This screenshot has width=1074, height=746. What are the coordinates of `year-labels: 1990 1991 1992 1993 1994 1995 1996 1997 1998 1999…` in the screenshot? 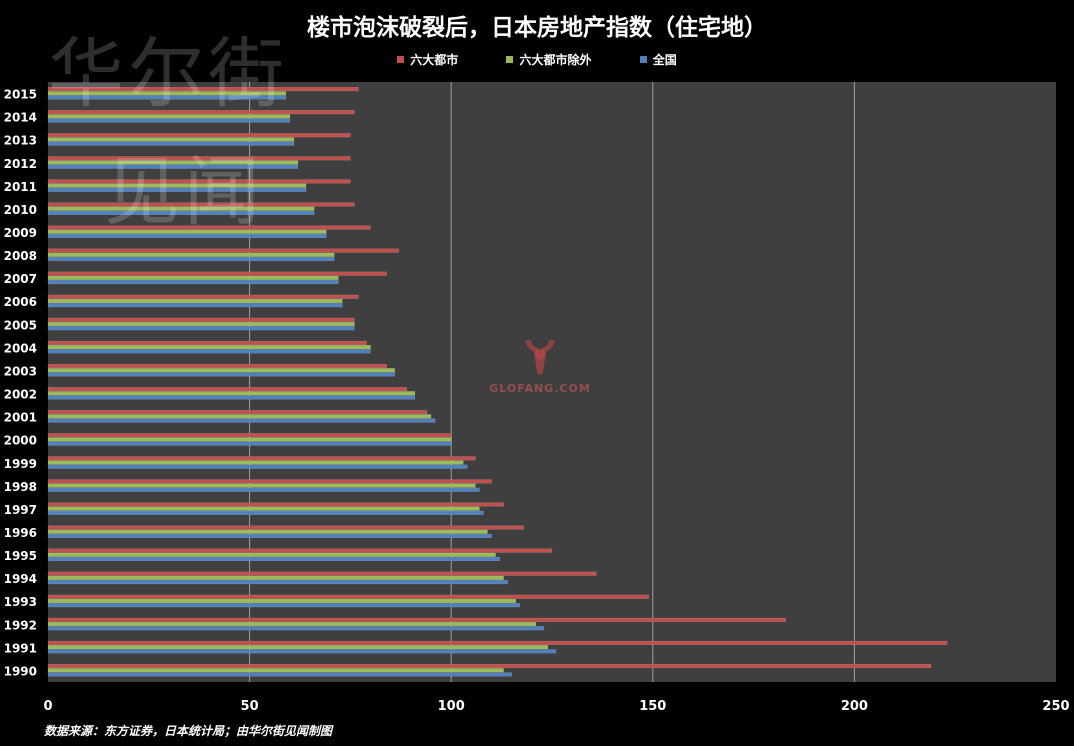 It's located at (20, 383).